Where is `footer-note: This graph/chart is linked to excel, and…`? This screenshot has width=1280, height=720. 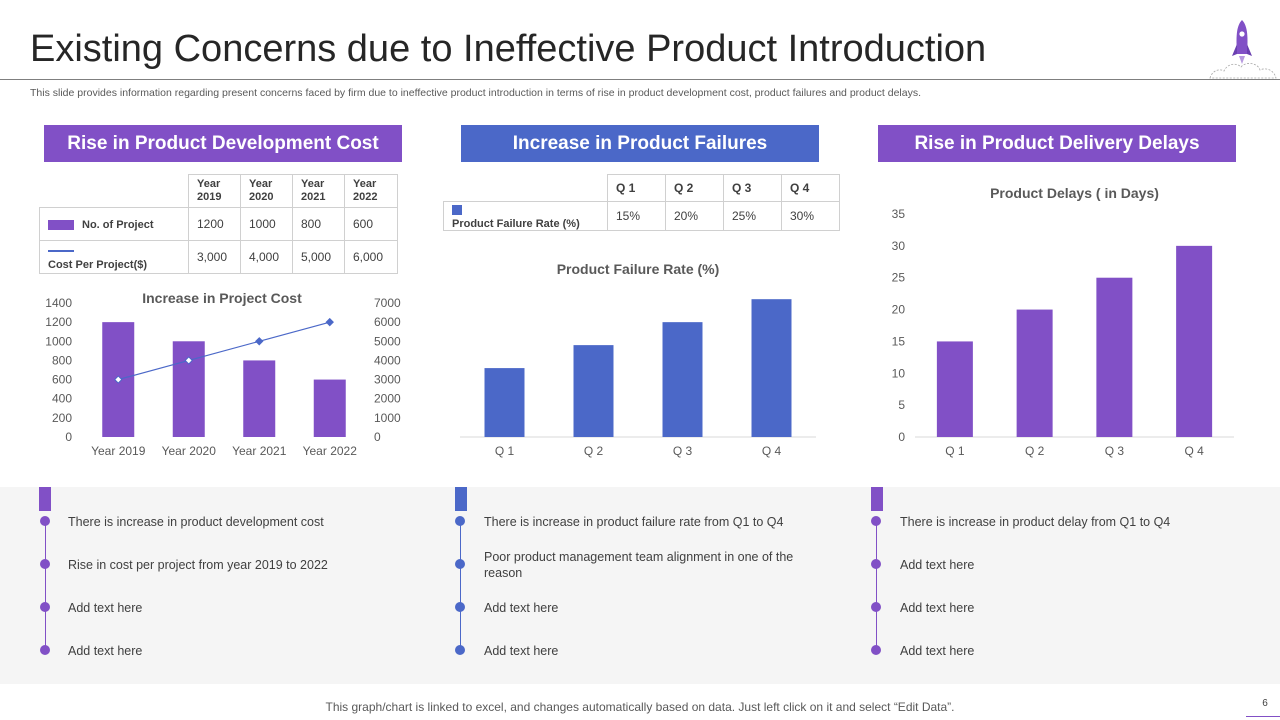 footer-note: This graph/chart is linked to excel, and… is located at coordinates (640, 707).